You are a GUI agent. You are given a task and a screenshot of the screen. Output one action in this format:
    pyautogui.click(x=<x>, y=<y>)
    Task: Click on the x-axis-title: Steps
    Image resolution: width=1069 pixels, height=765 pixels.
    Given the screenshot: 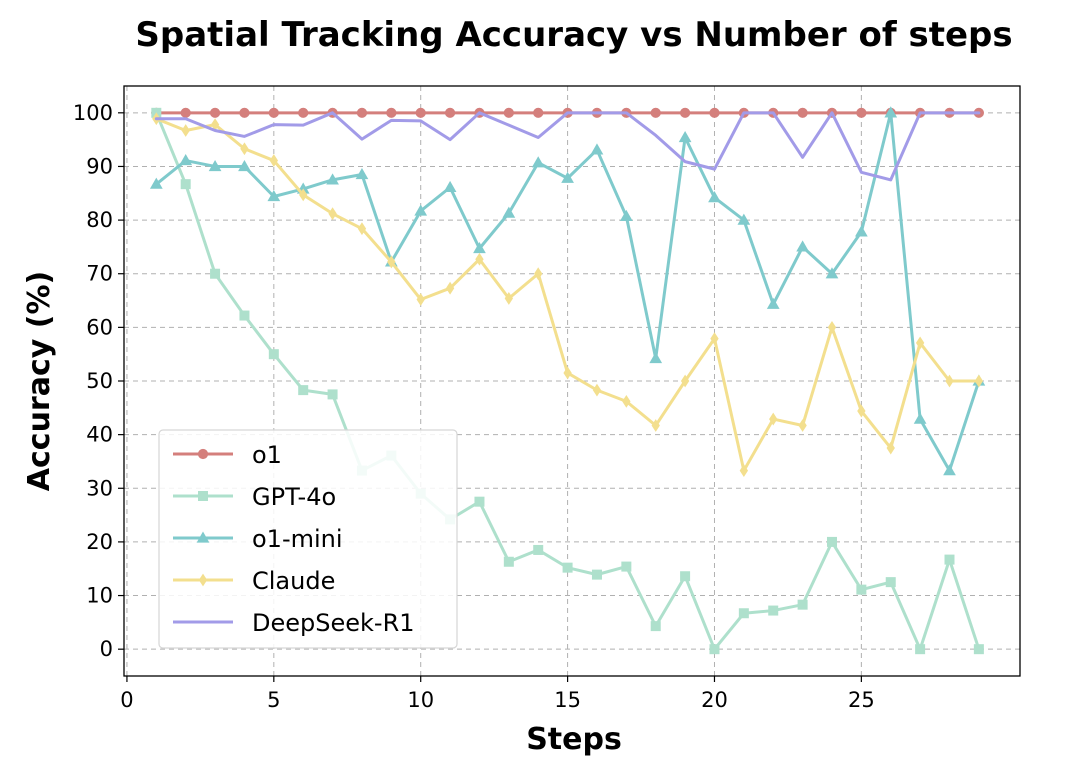 What is the action you would take?
    pyautogui.click(x=574, y=739)
    